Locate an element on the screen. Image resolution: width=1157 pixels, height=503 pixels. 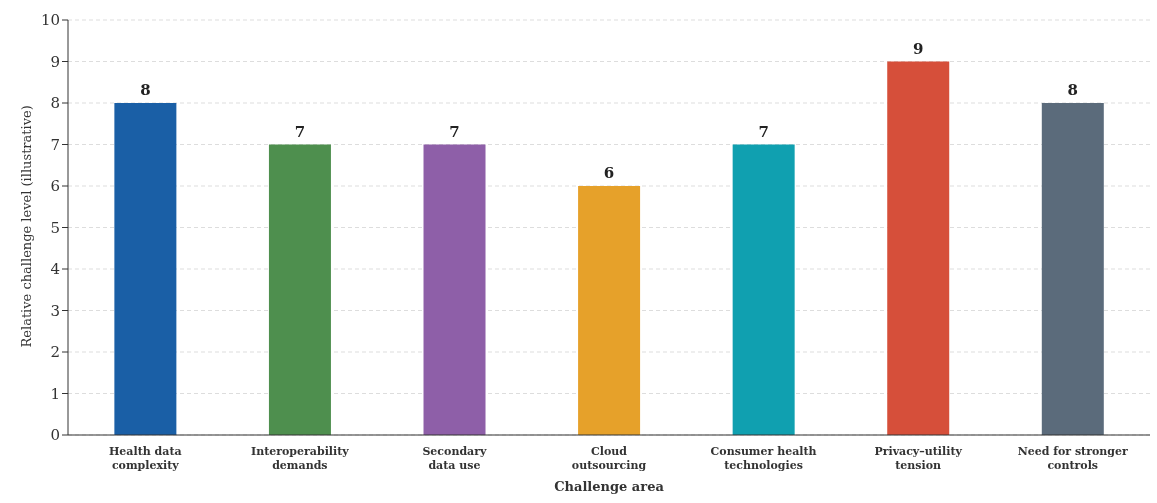
data-label: 9 is located at coordinates (918, 48).